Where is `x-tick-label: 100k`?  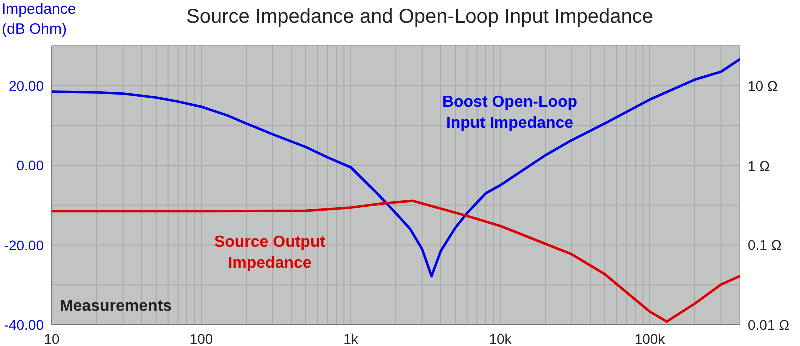
x-tick-label: 100k is located at coordinates (650, 338).